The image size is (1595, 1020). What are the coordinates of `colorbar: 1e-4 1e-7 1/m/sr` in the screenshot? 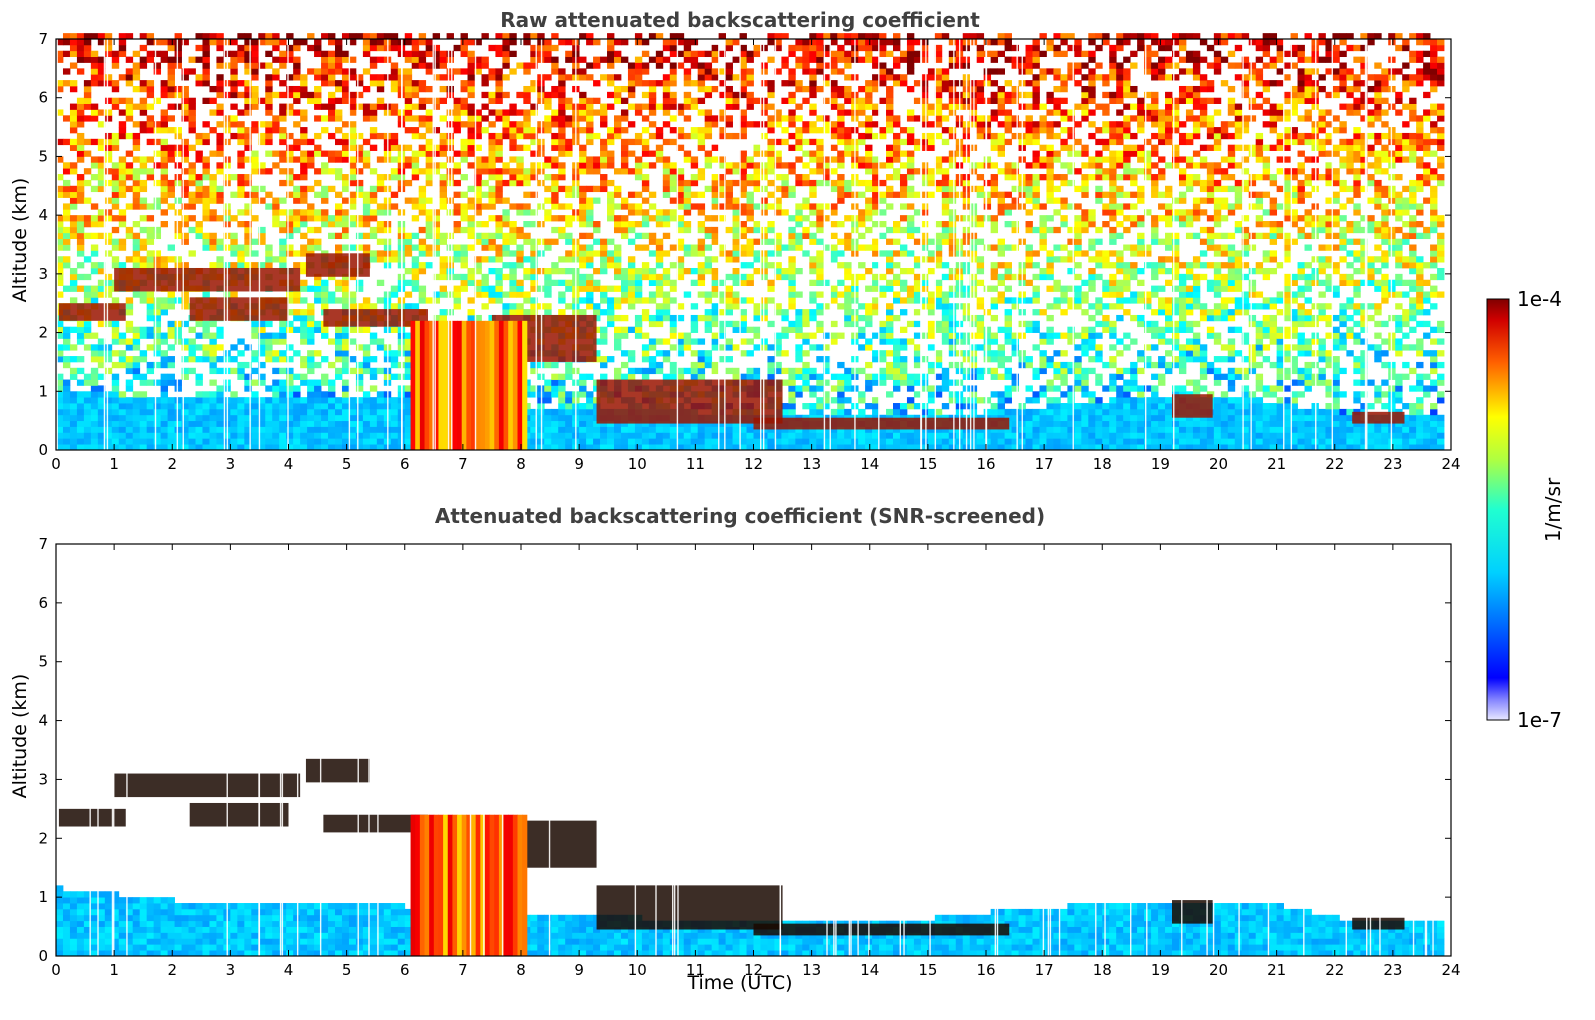 It's located at (1525, 509).